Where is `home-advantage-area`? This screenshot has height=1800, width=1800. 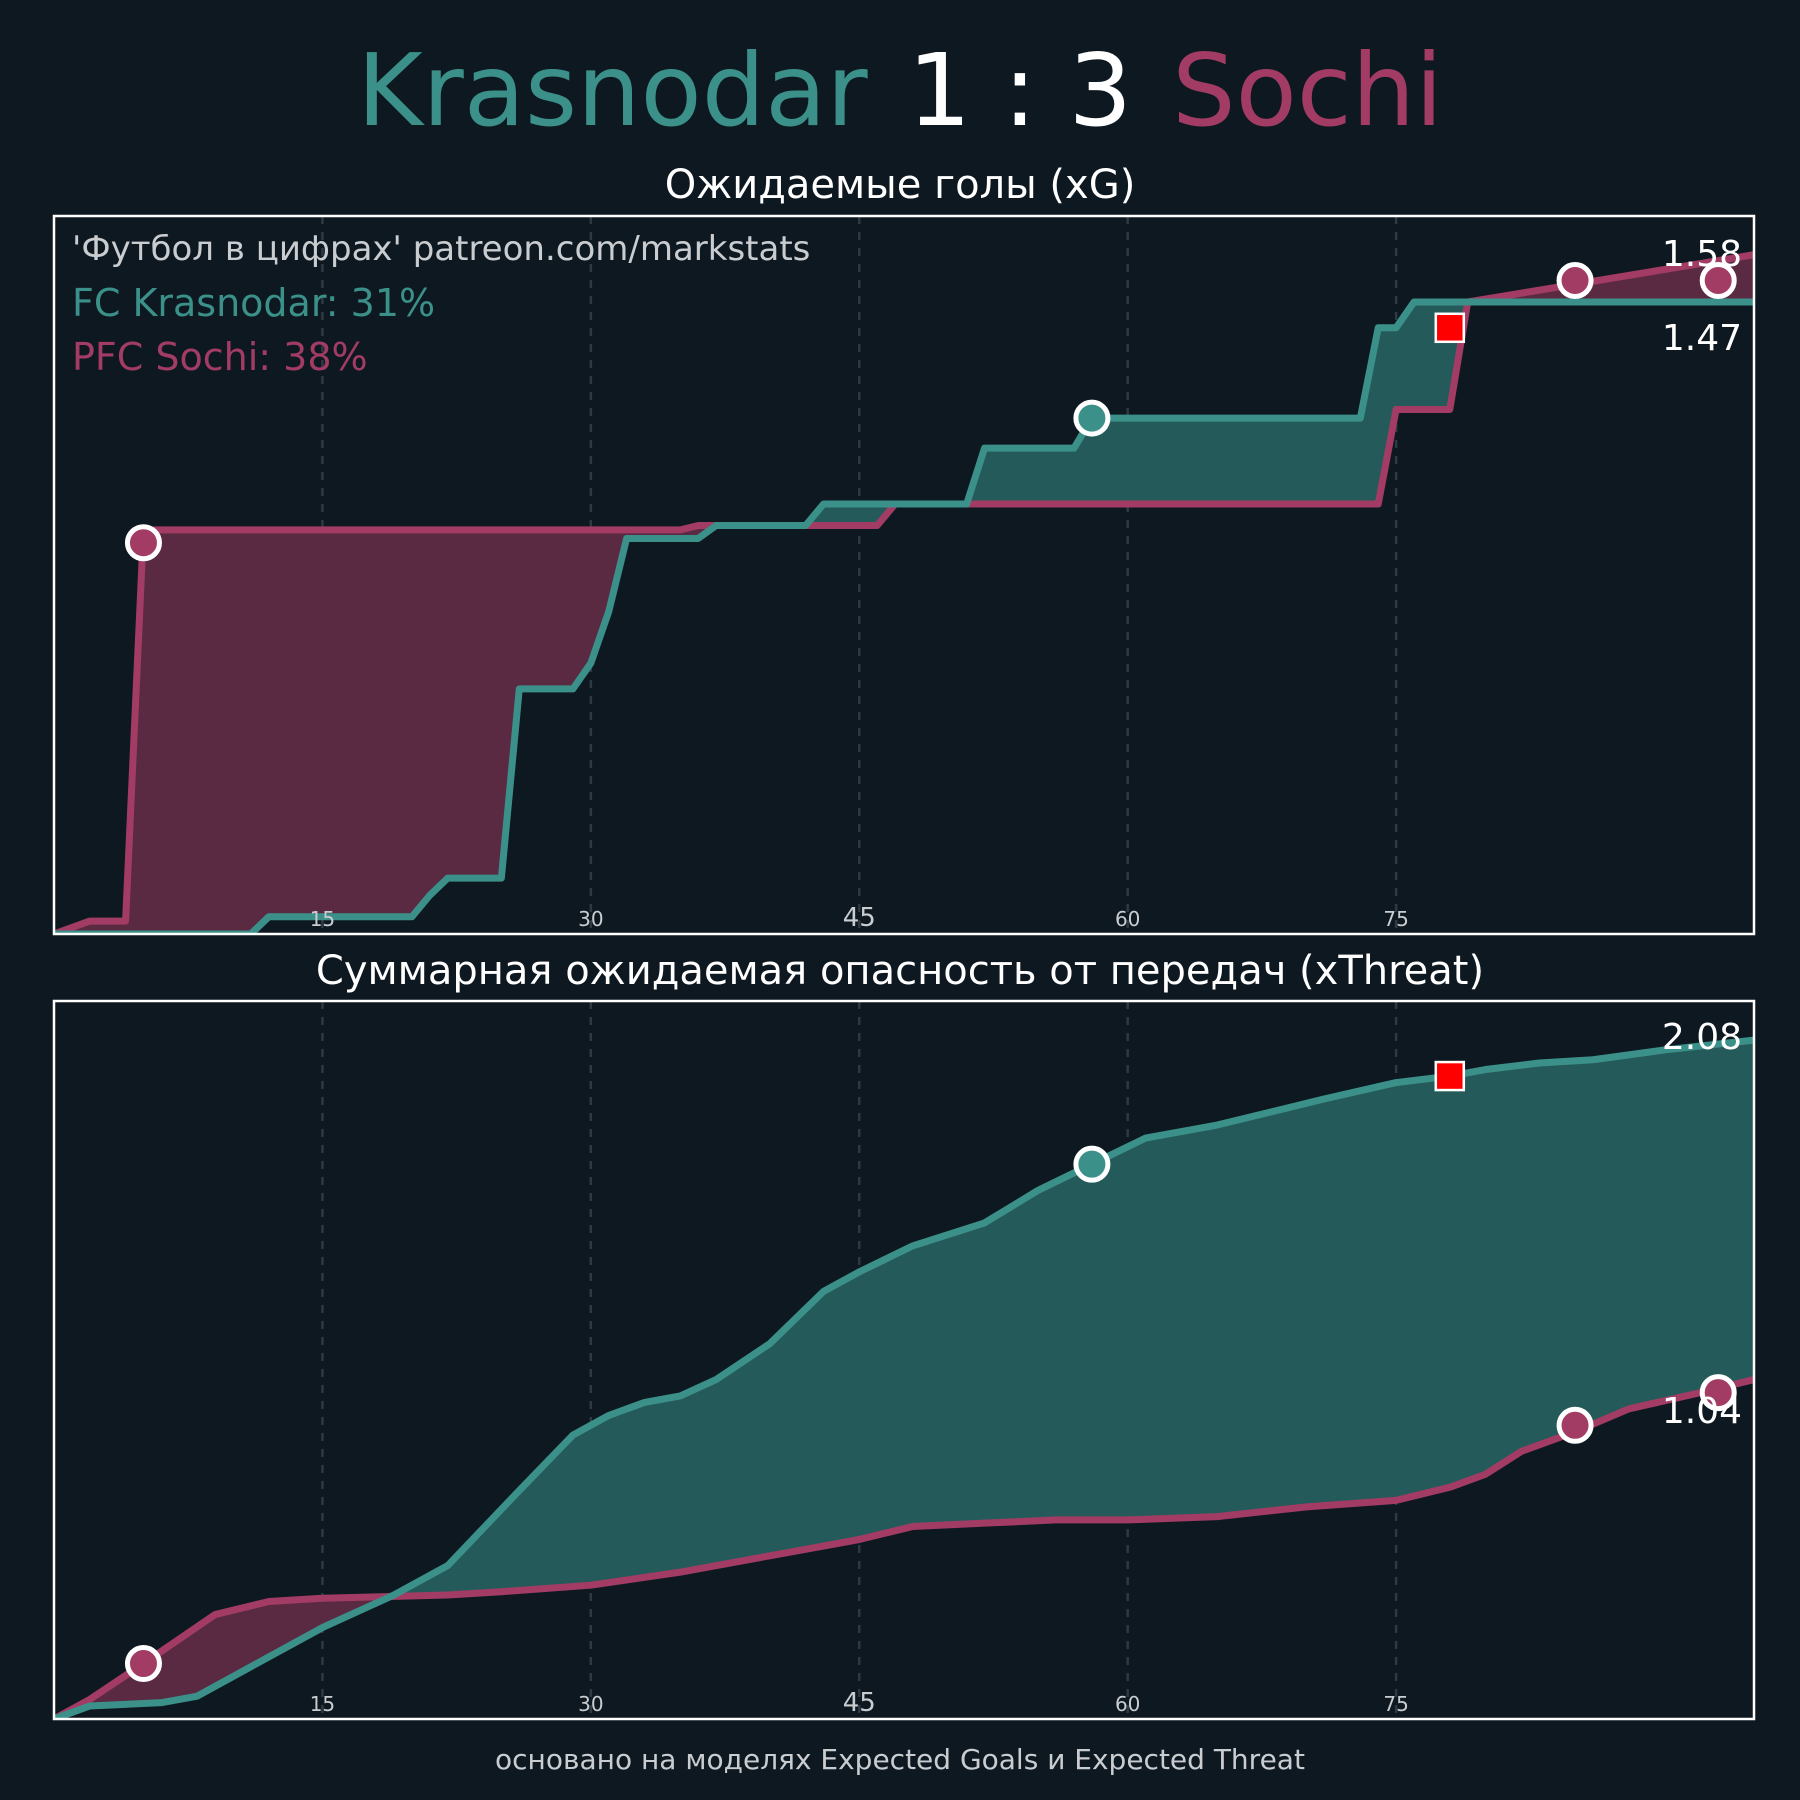 home-advantage-area is located at coordinates (1092, 413).